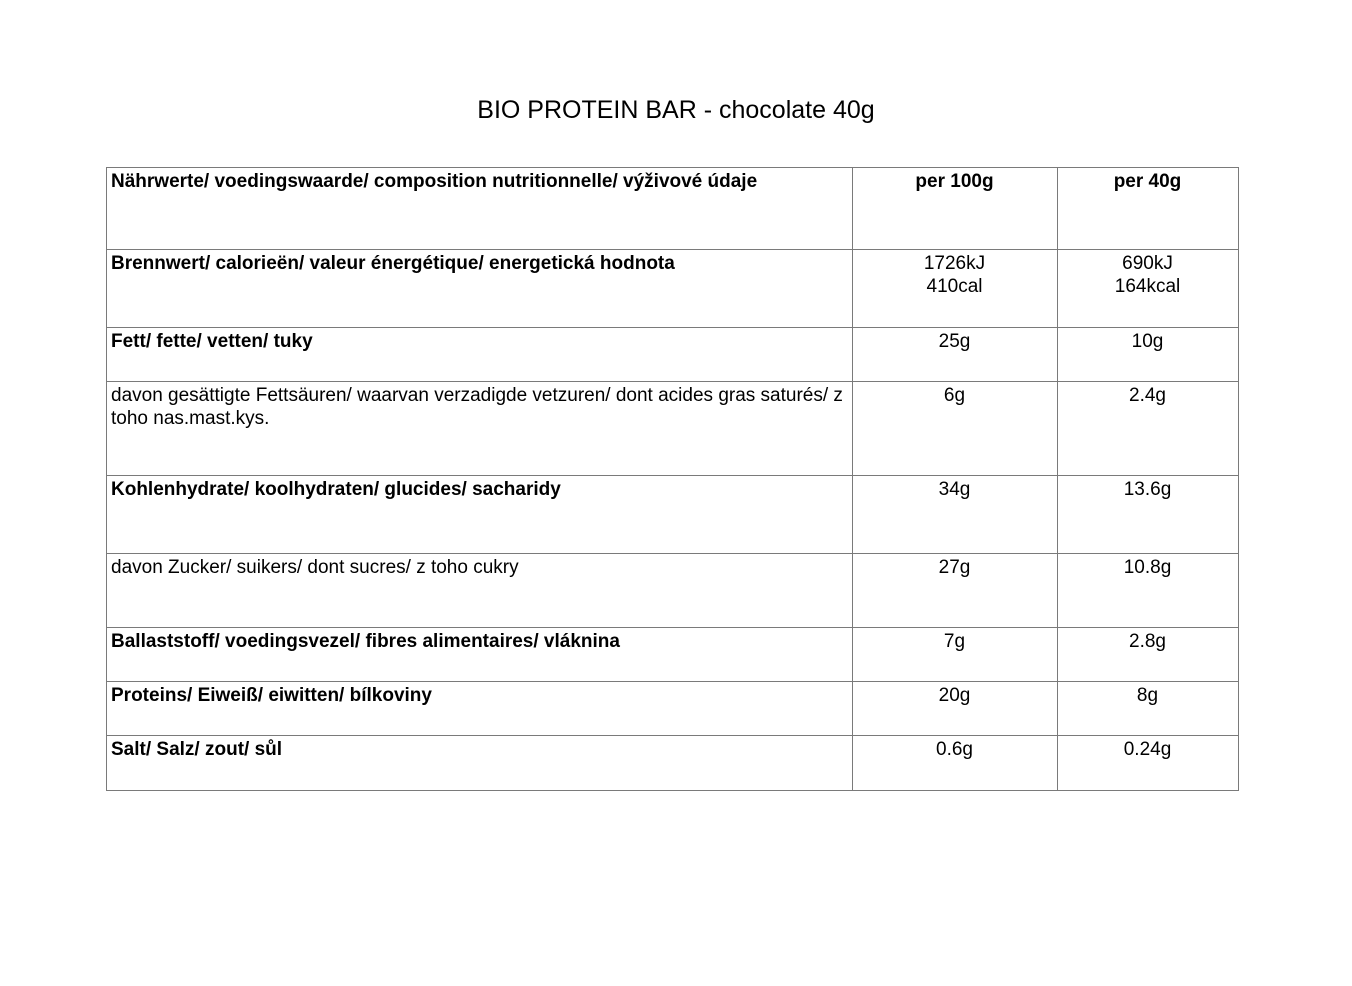  What do you see at coordinates (1148, 708) in the screenshot?
I see `protein-per-40g: 8g` at bounding box center [1148, 708].